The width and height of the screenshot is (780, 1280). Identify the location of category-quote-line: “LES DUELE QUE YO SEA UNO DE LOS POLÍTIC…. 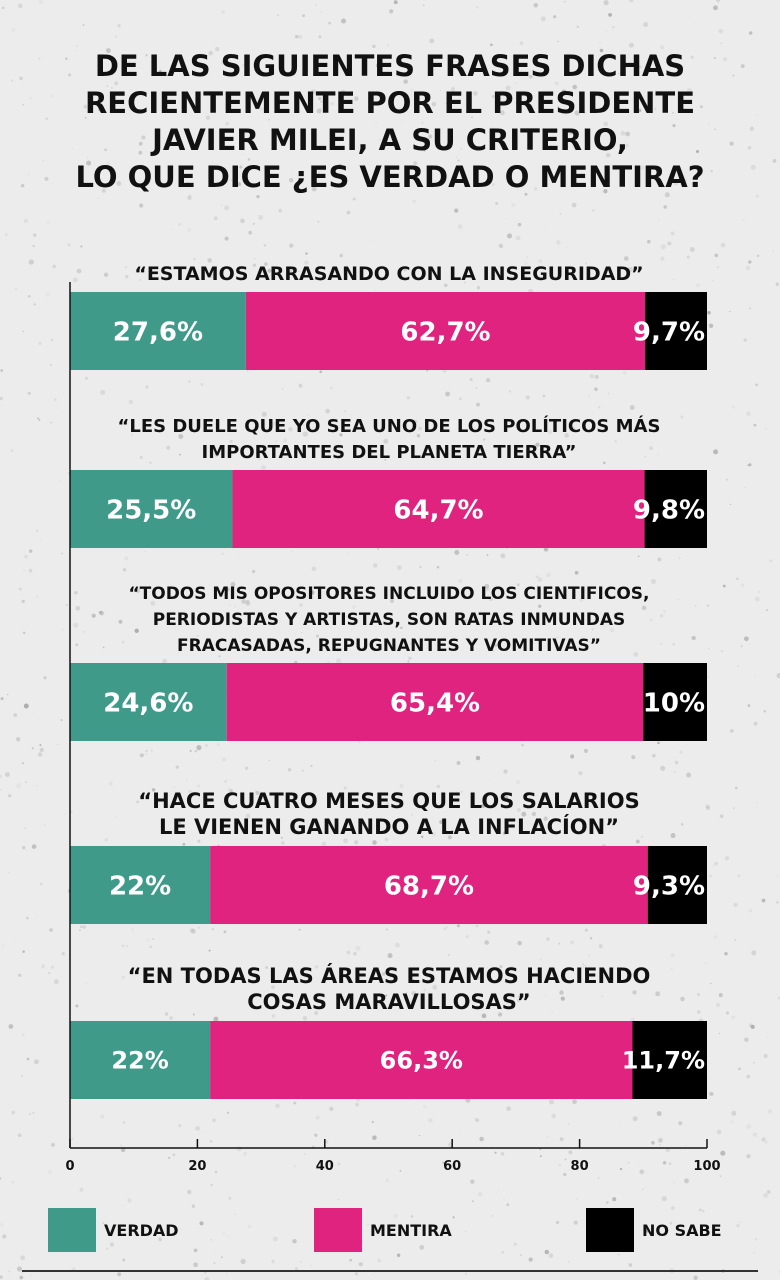
(389, 426).